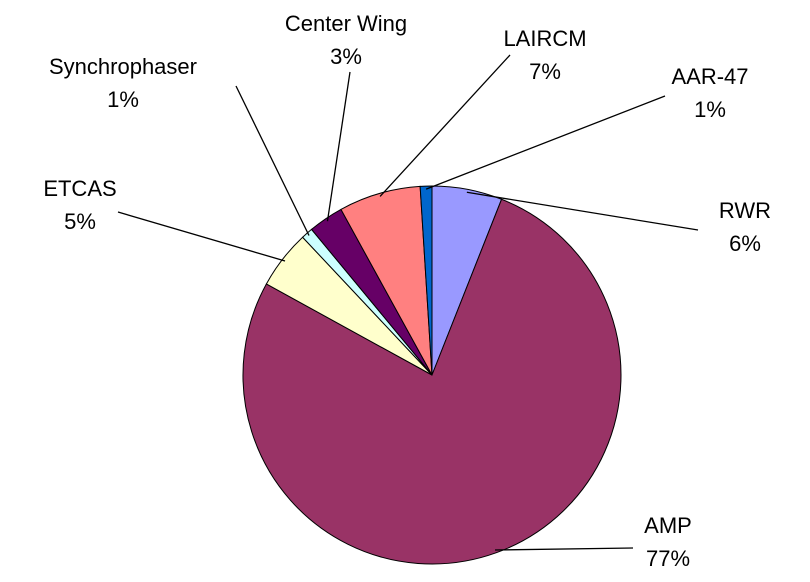 The height and width of the screenshot is (582, 810). Describe the element at coordinates (709, 76) in the screenshot. I see `slice-label: AAR-47` at that location.